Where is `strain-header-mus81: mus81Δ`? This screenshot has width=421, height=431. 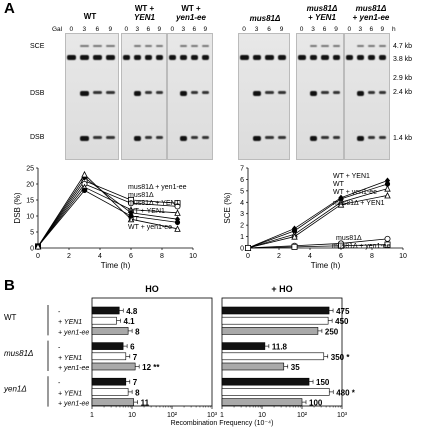
strain-header-mus81: mus81Δ is located at coordinates (265, 18).